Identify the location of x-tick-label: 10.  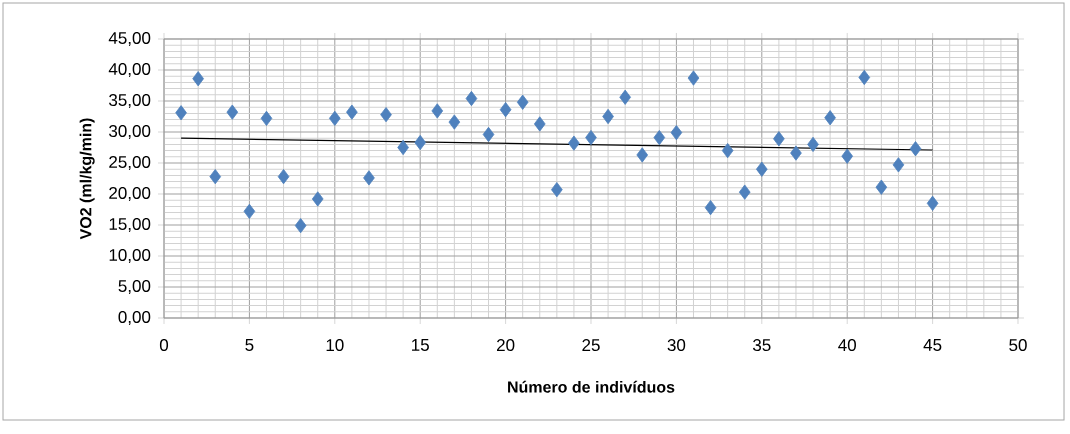
(335, 345).